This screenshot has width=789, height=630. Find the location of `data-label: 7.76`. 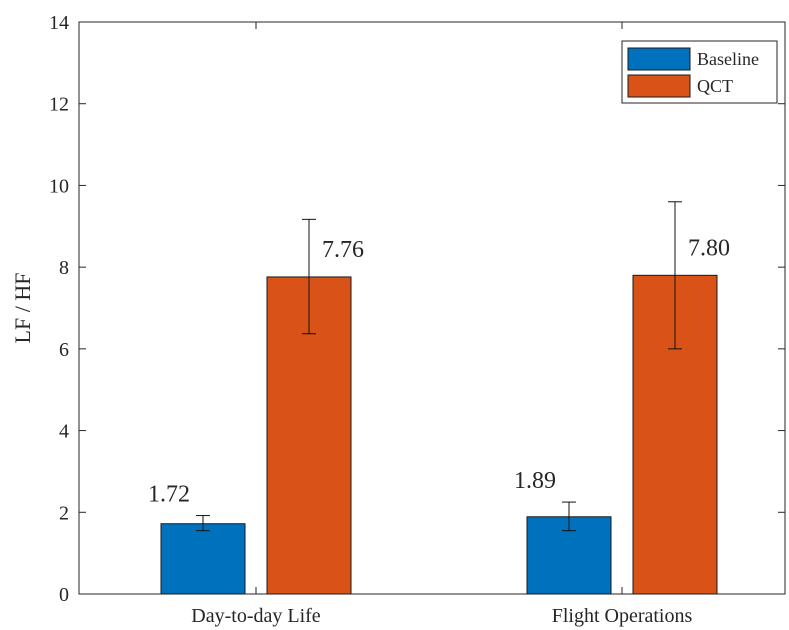

data-label: 7.76 is located at coordinates (343, 250).